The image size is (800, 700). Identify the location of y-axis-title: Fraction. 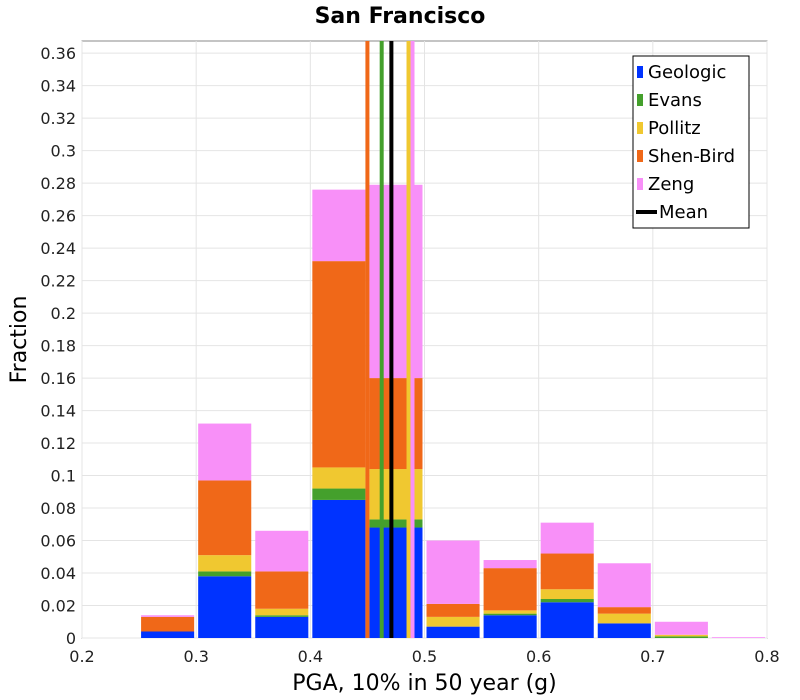
(19, 340).